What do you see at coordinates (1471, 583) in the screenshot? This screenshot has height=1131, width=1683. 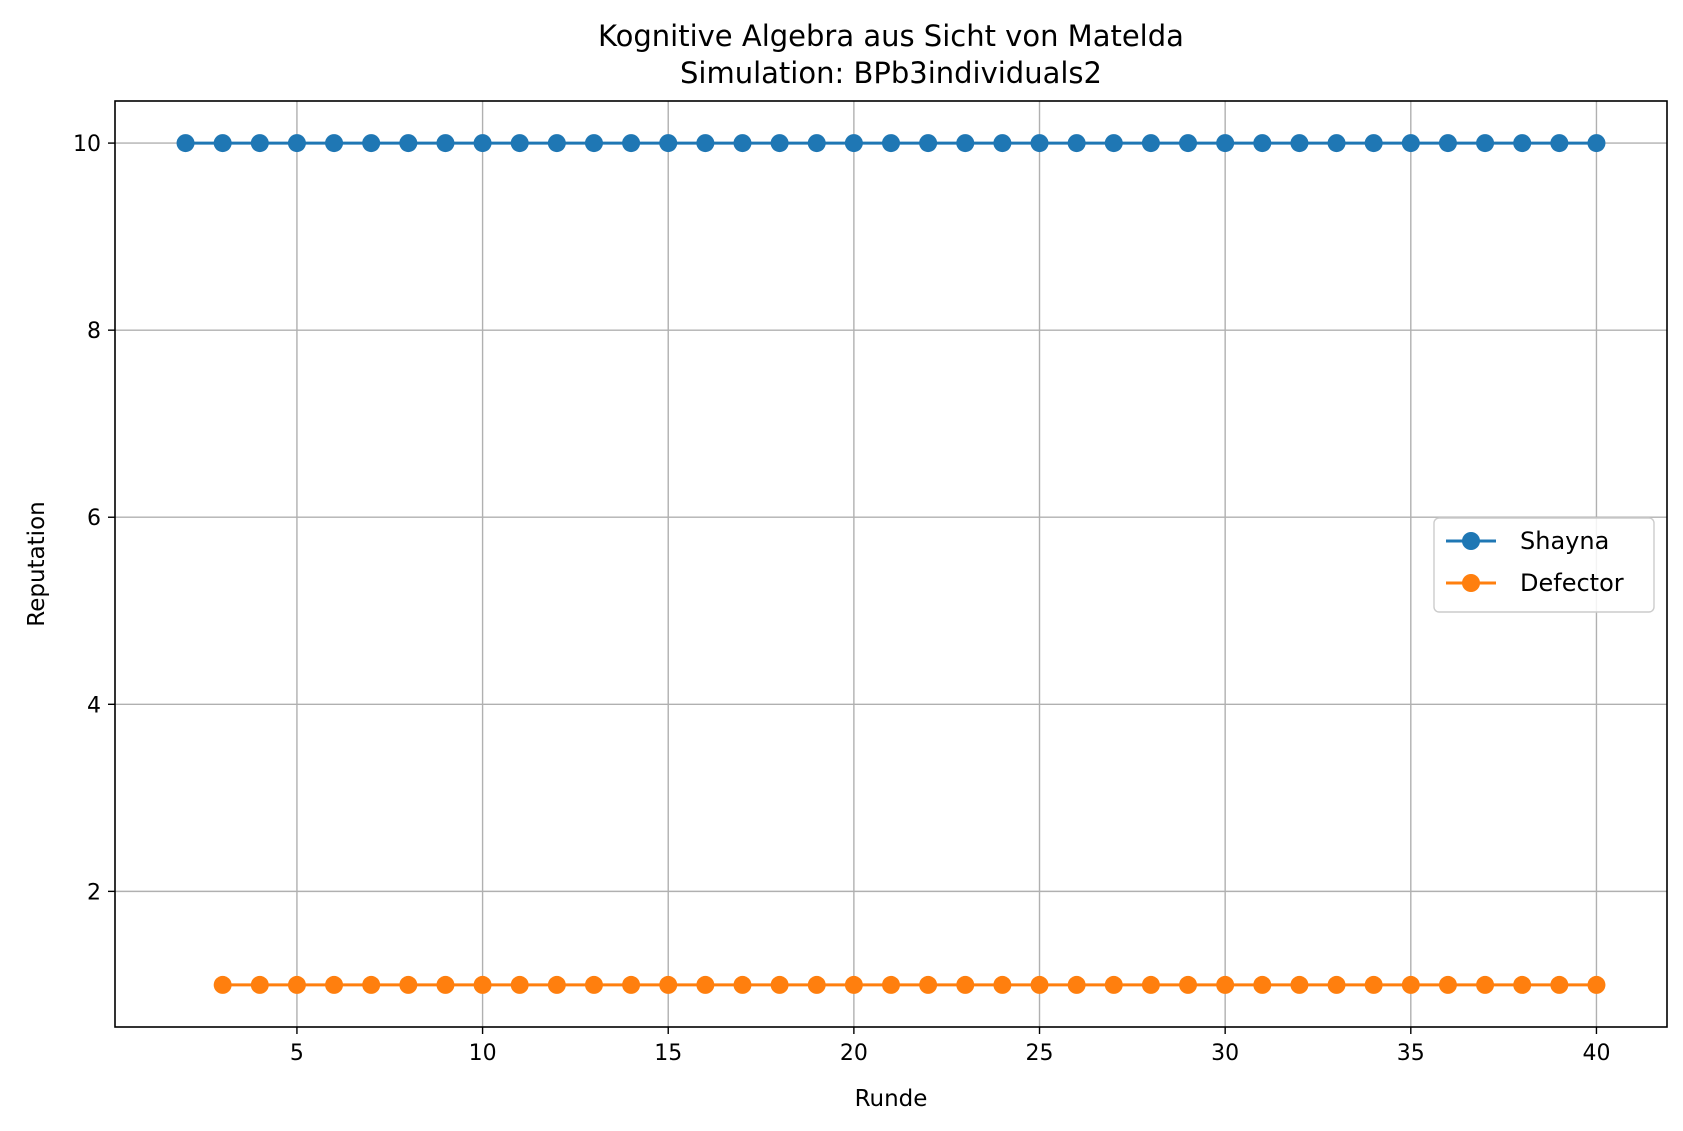 I see `legend-marker-defector` at bounding box center [1471, 583].